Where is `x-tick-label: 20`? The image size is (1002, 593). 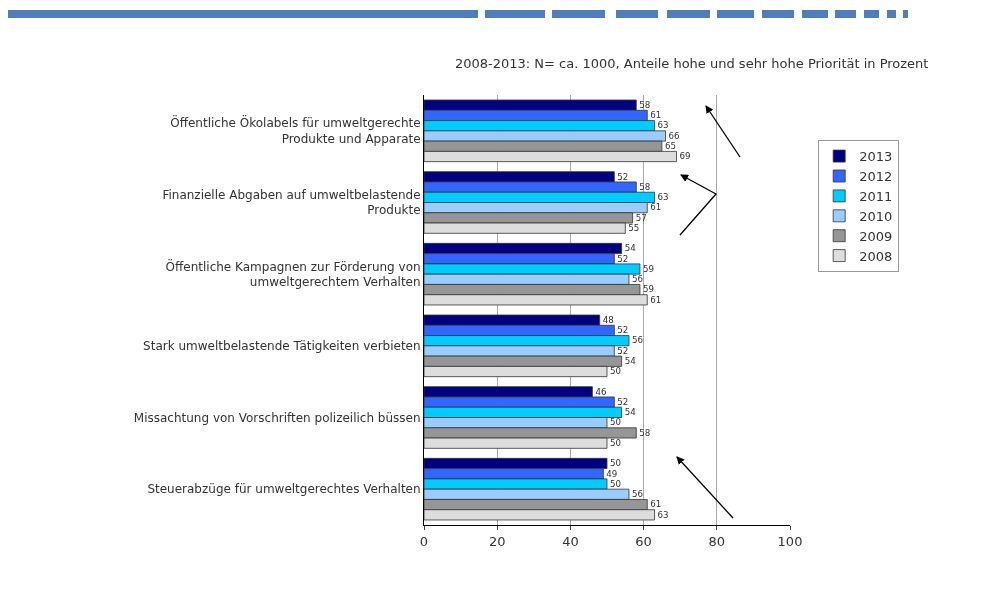 x-tick-label: 20 is located at coordinates (497, 541).